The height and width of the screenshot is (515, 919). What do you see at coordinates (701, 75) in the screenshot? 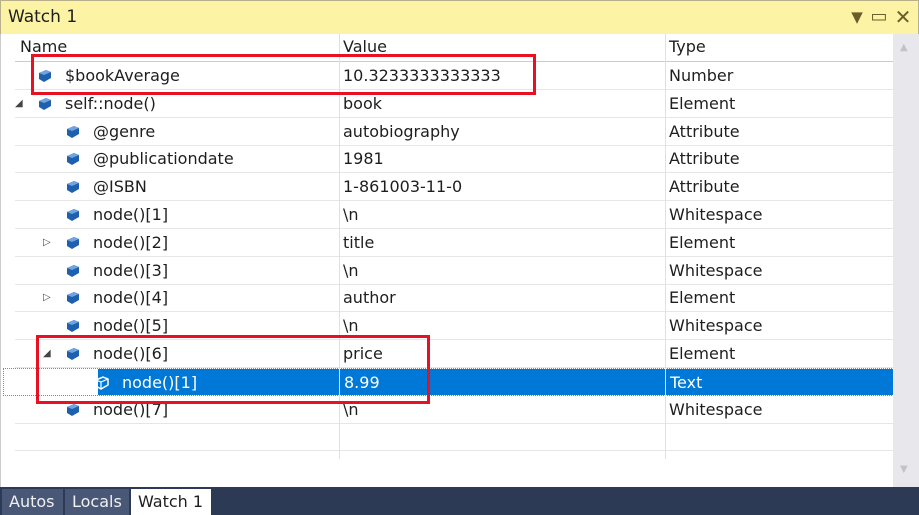
I see `row-type: Number` at bounding box center [701, 75].